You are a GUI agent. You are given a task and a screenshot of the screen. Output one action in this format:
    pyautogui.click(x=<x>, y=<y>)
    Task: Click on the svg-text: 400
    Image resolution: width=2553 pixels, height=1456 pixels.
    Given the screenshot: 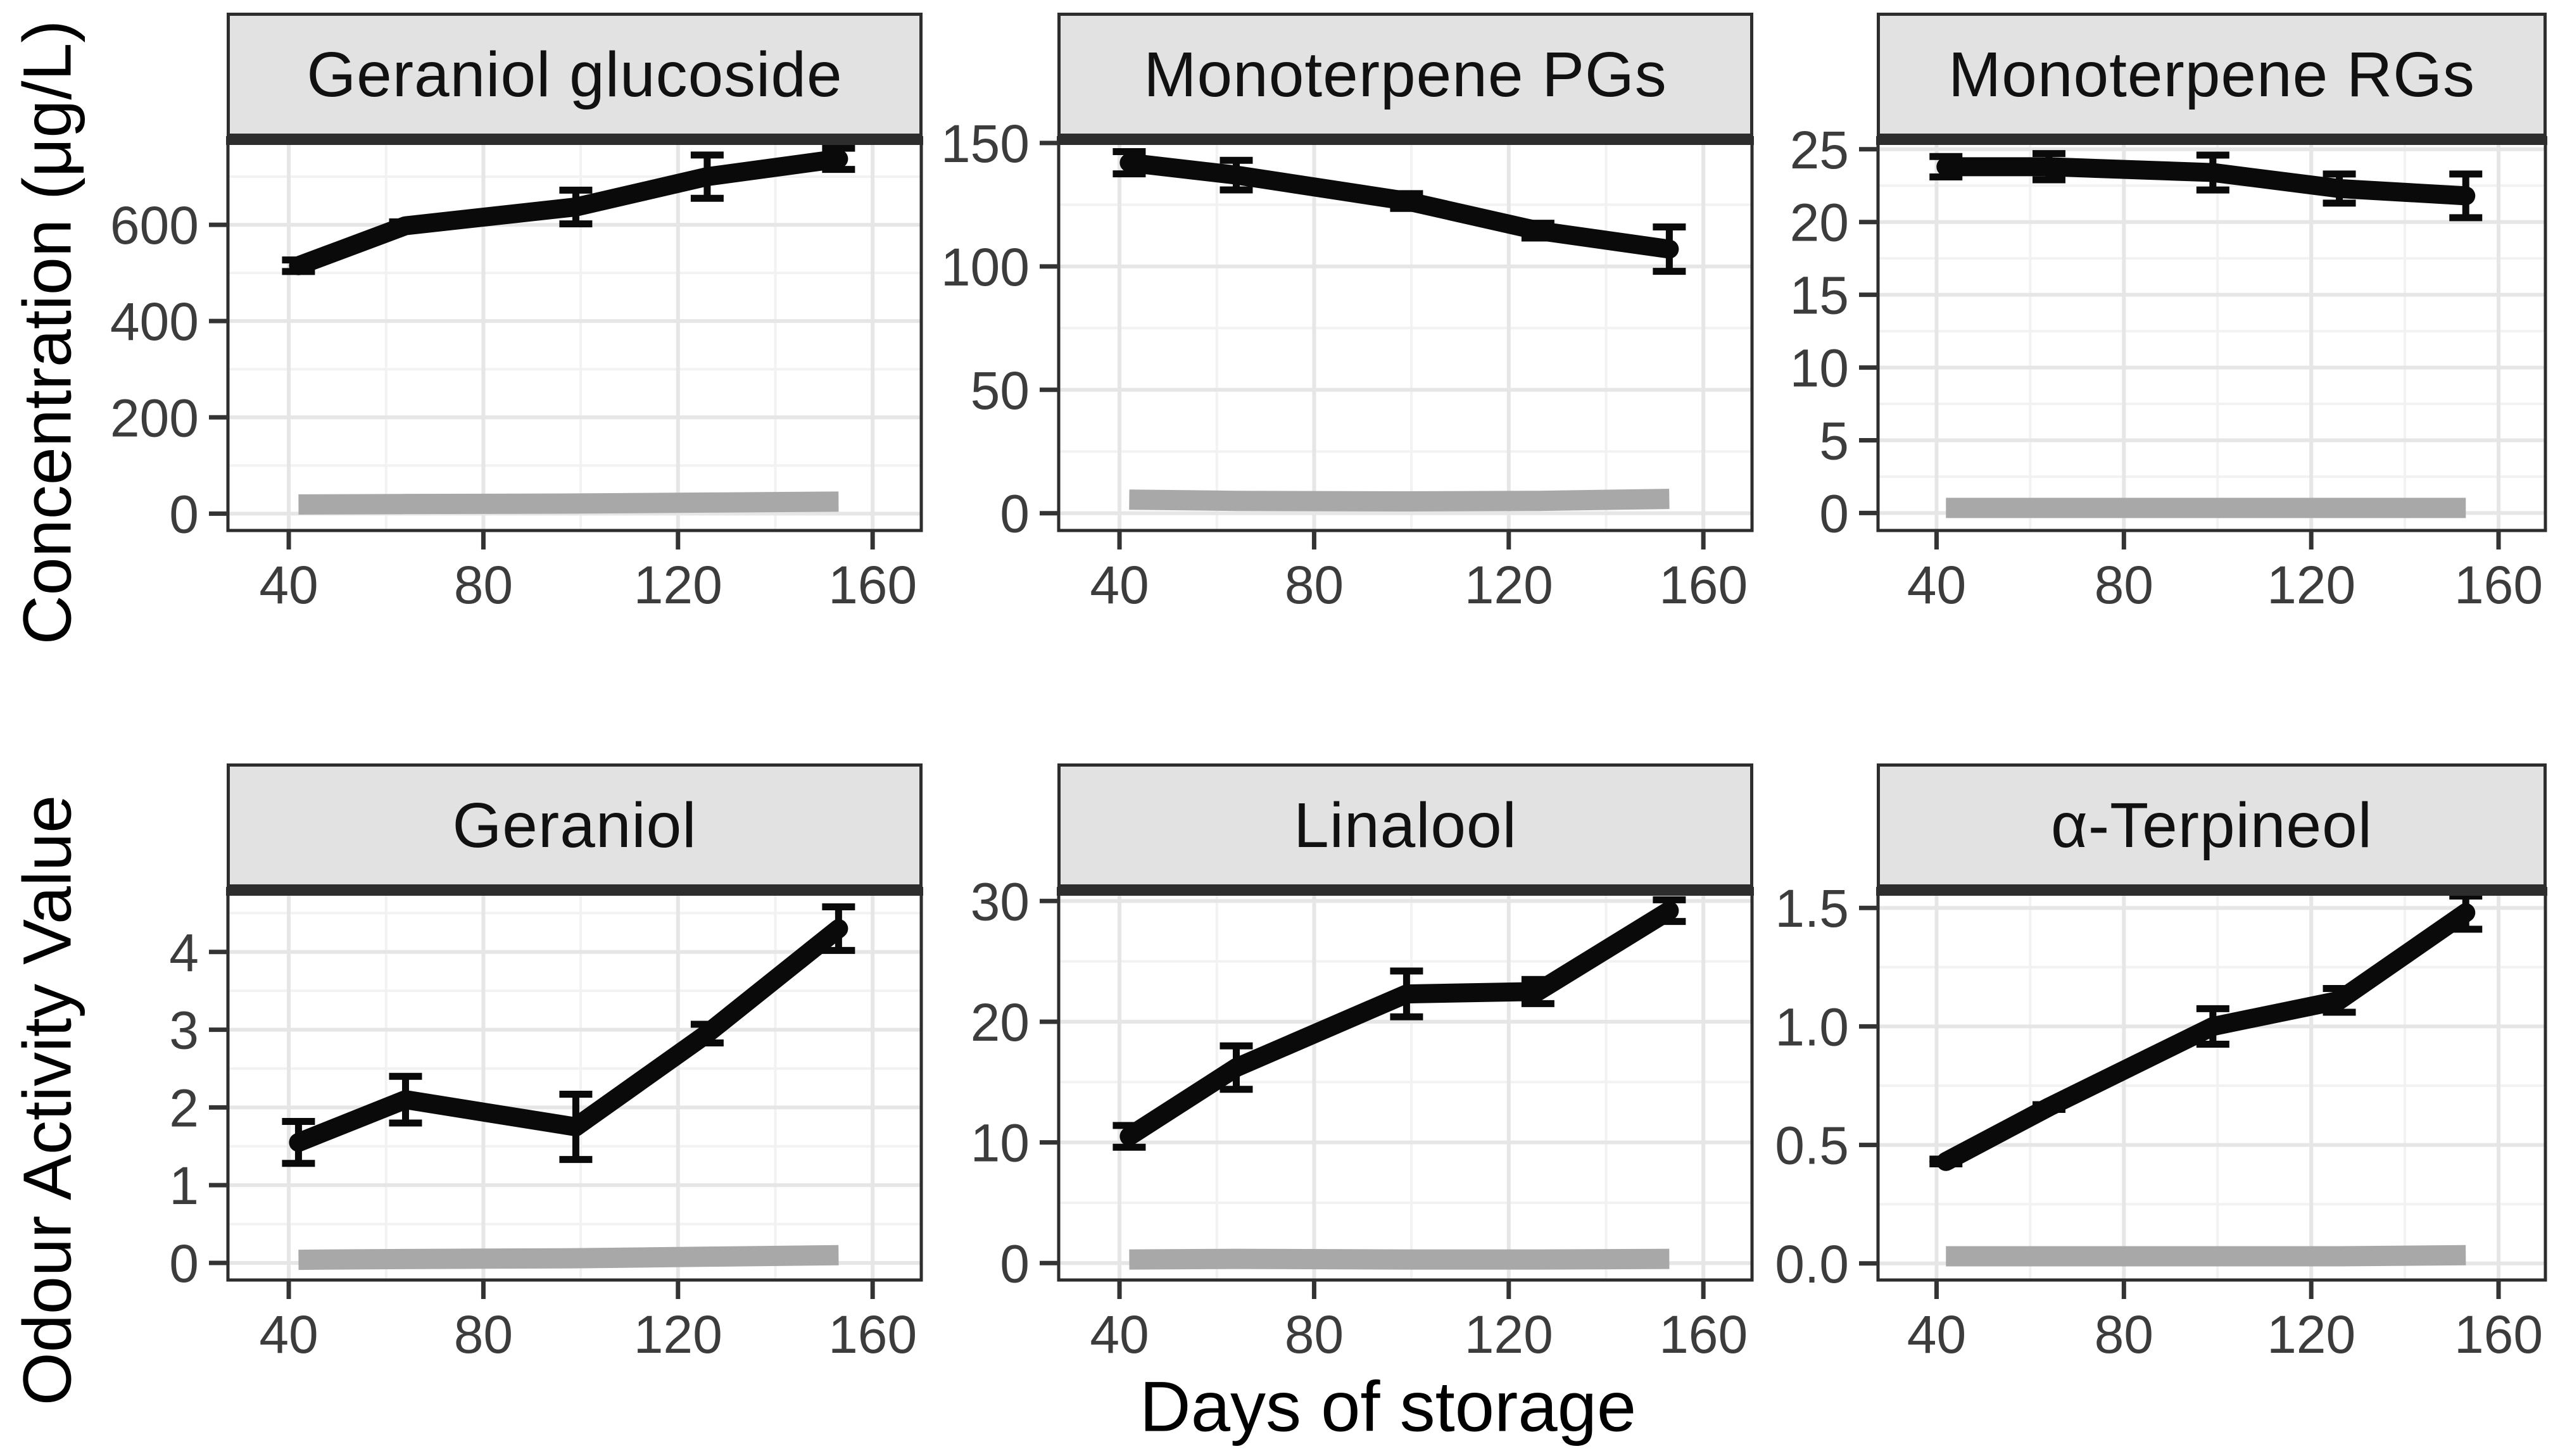 What is the action you would take?
    pyautogui.click(x=154, y=321)
    